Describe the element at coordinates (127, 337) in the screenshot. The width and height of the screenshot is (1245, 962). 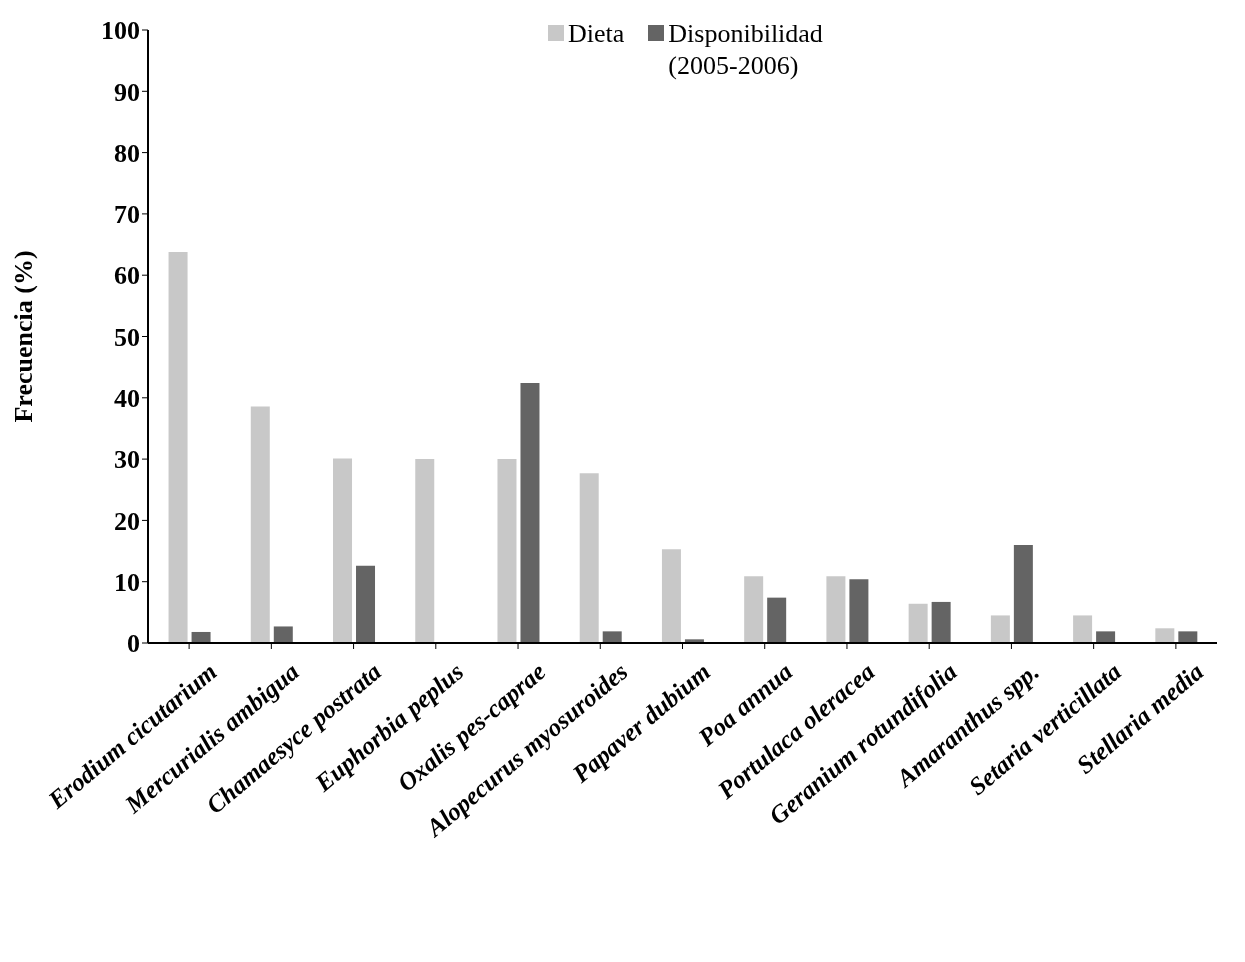
I see `y-tick-label: 50` at that location.